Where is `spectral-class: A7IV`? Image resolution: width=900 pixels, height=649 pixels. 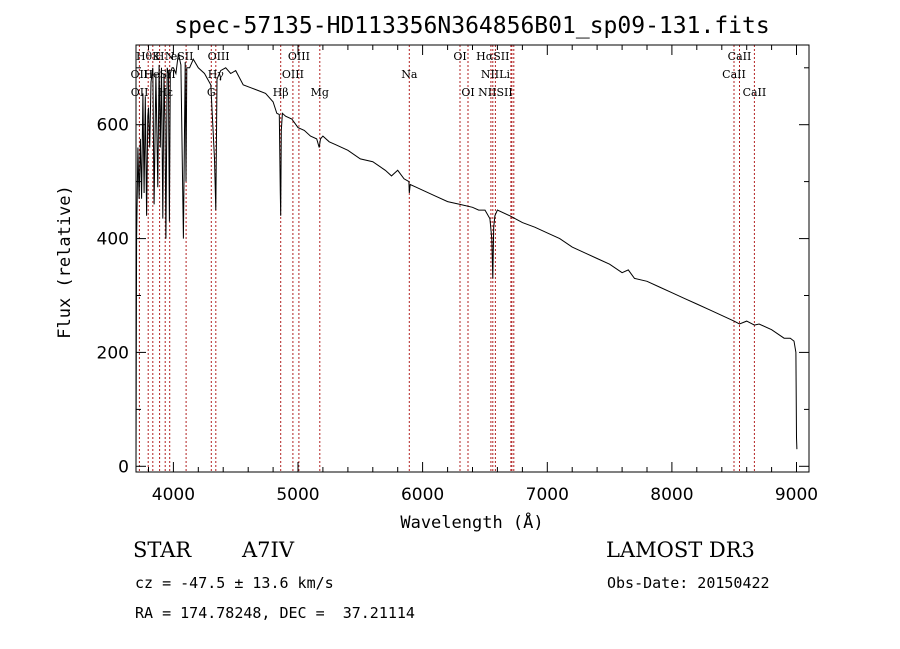 spectral-class: A7IV is located at coordinates (268, 550).